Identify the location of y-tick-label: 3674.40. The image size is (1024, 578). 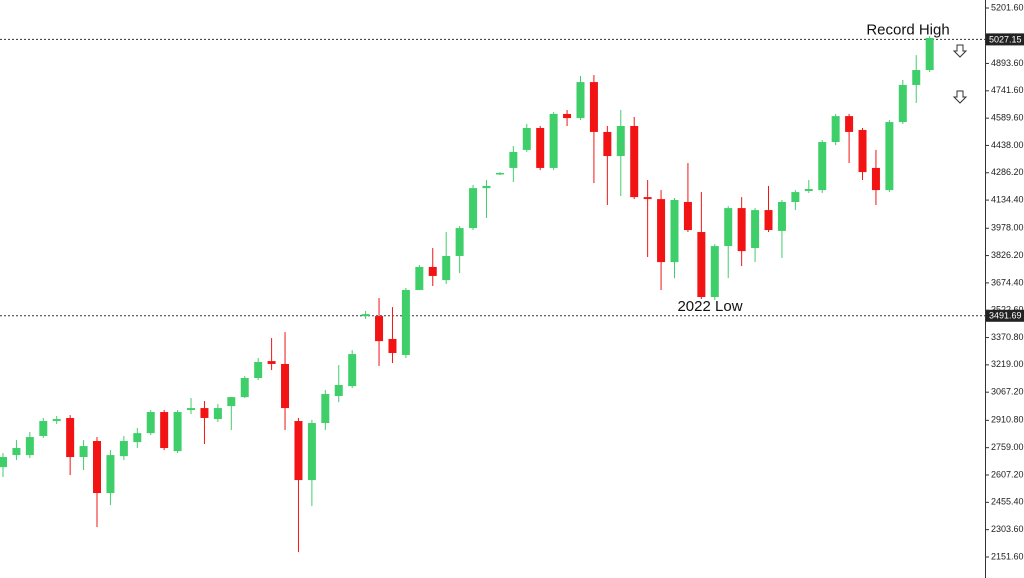
(1007, 282).